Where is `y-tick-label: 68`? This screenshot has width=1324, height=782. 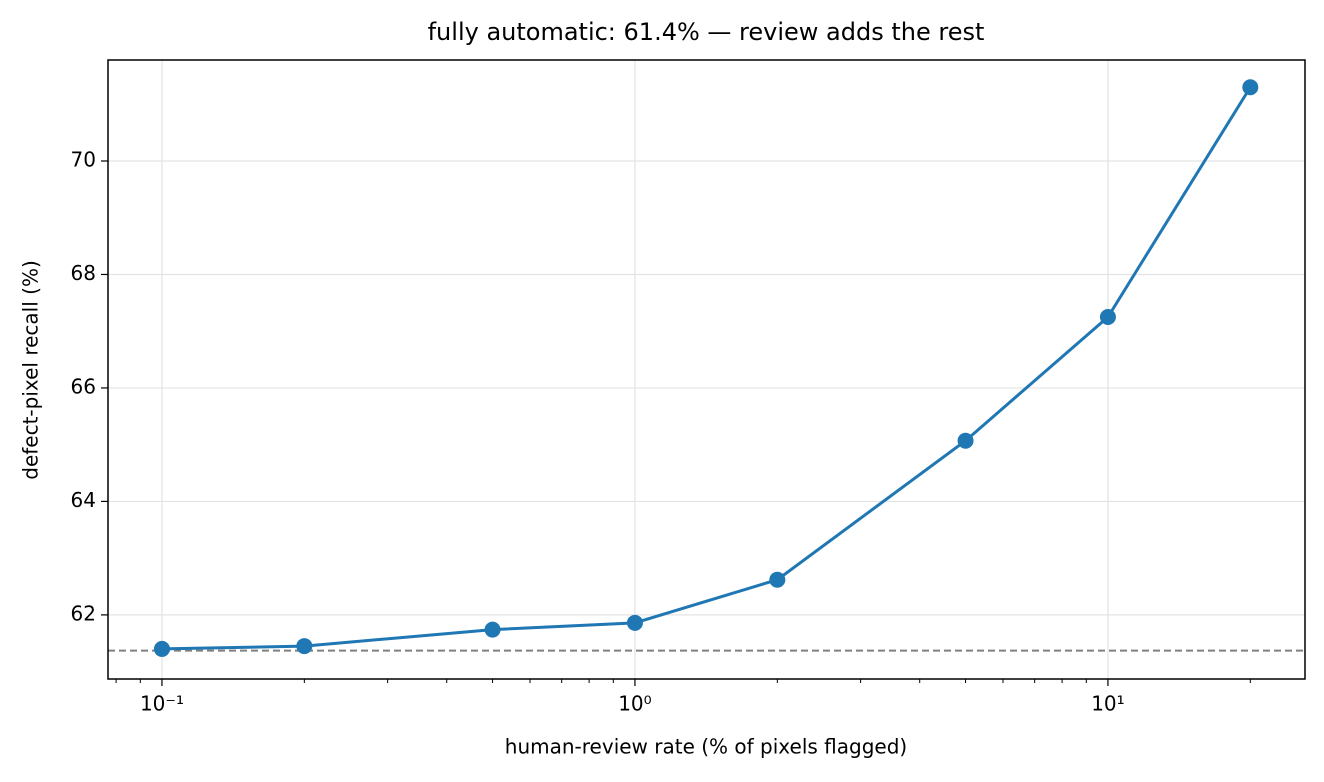 y-tick-label: 68 is located at coordinates (83, 273).